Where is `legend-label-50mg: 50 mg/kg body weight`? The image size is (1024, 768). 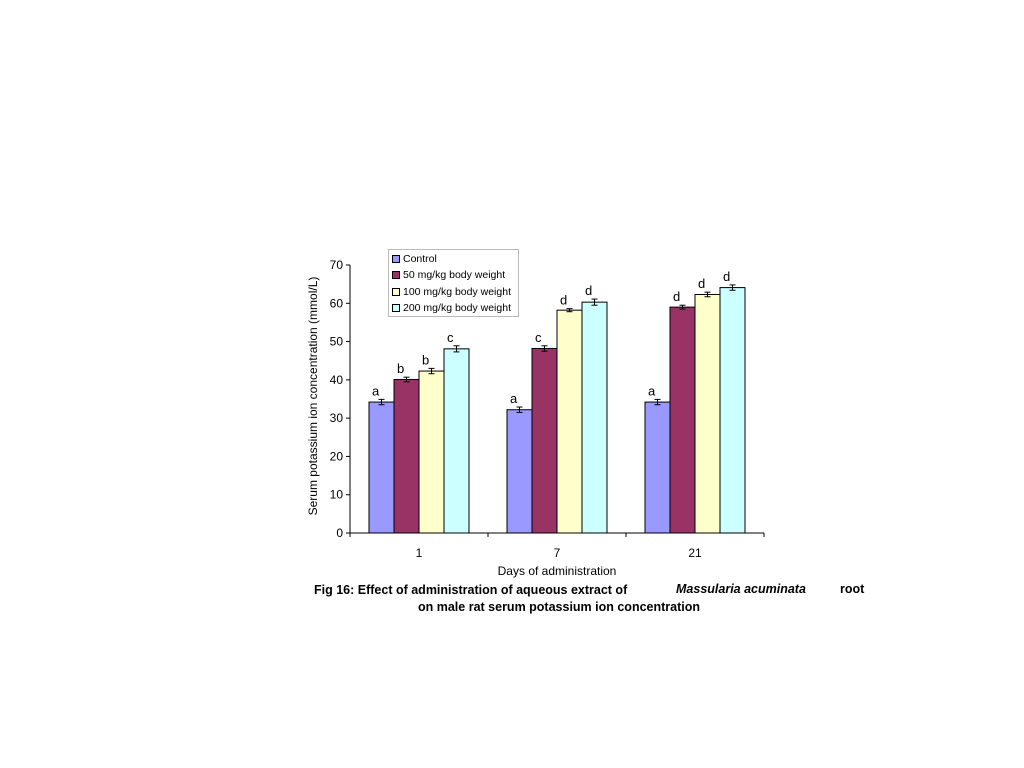
legend-label-50mg: 50 mg/kg body weight is located at coordinates (454, 275).